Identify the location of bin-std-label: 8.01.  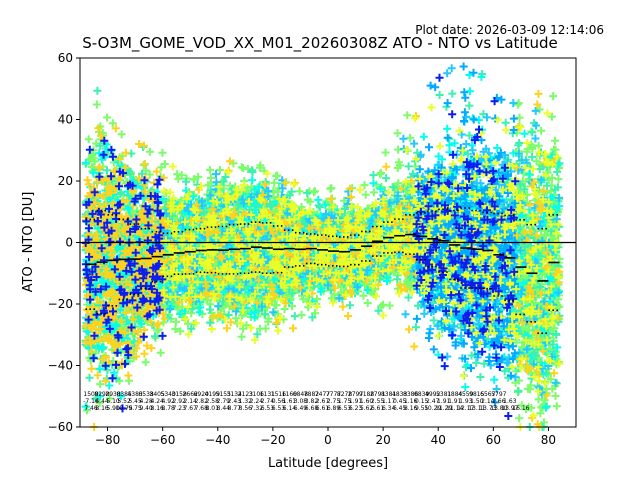
(213, 408).